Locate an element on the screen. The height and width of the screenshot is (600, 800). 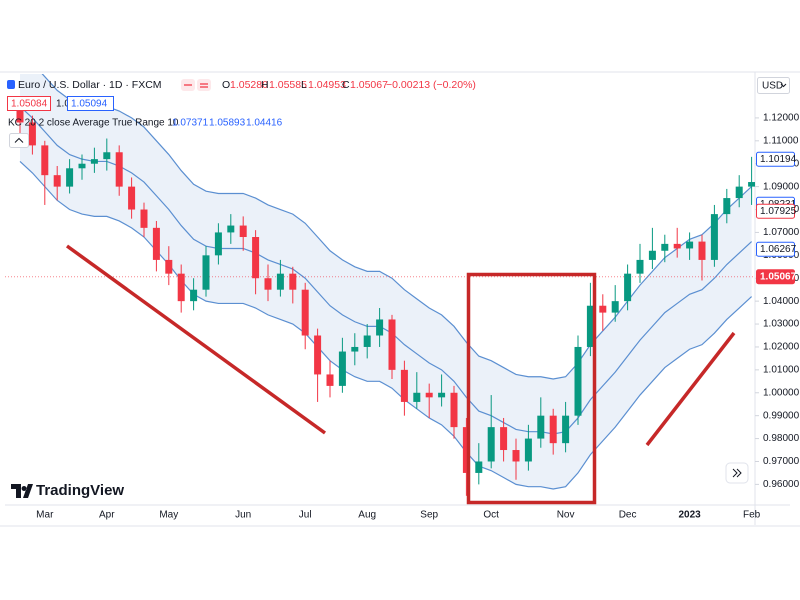
ohlc-value: 1.05280 is located at coordinates (249, 85).